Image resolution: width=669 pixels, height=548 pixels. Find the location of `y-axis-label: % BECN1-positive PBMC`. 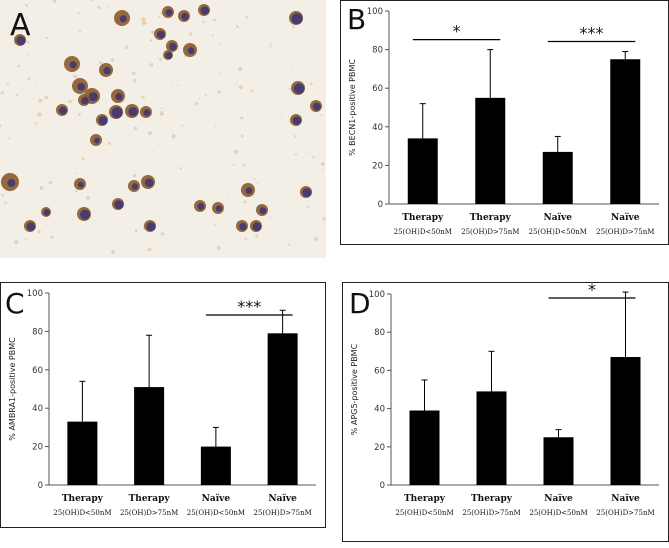

y-axis-label: % BECN1-positive PBMC is located at coordinates (352, 107).